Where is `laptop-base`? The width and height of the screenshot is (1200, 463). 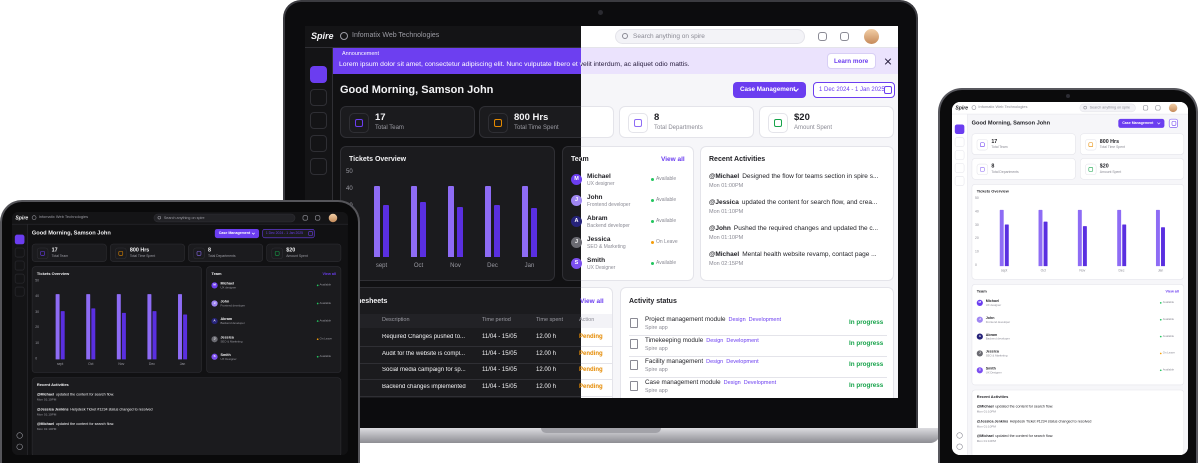
laptop-base is located at coordinates (601, 435).